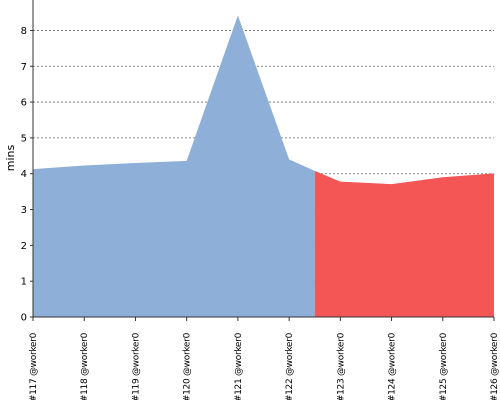  Describe the element at coordinates (24, 210) in the screenshot. I see `y-tick-label: 3` at that location.